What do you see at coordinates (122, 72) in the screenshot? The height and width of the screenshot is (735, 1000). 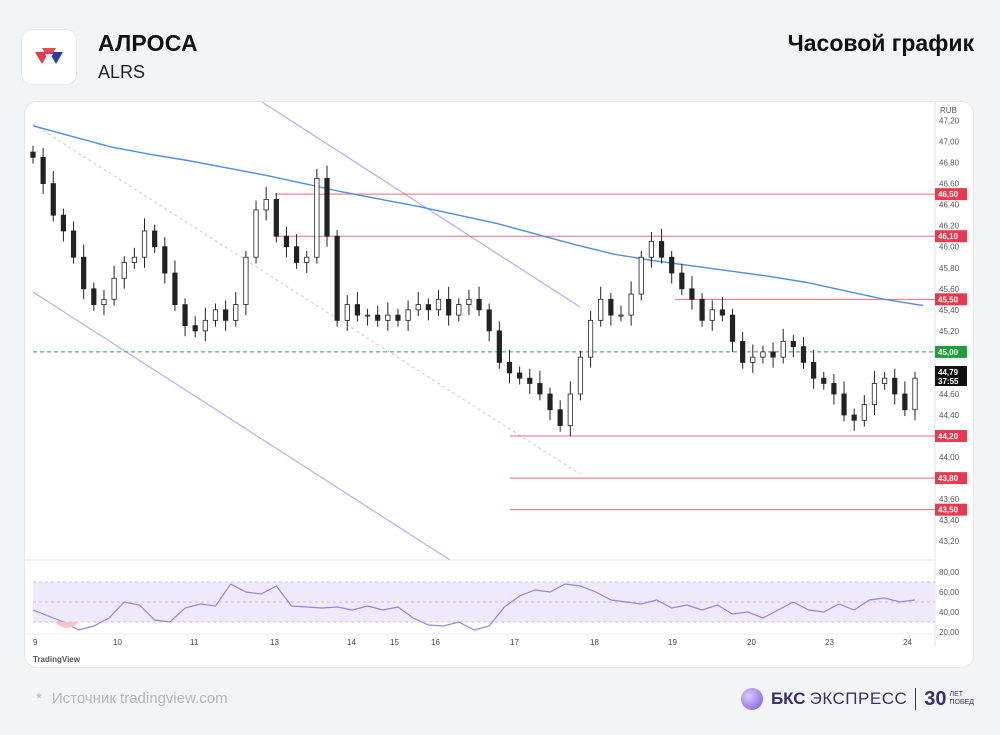 I see `ticker-label: ALRS` at bounding box center [122, 72].